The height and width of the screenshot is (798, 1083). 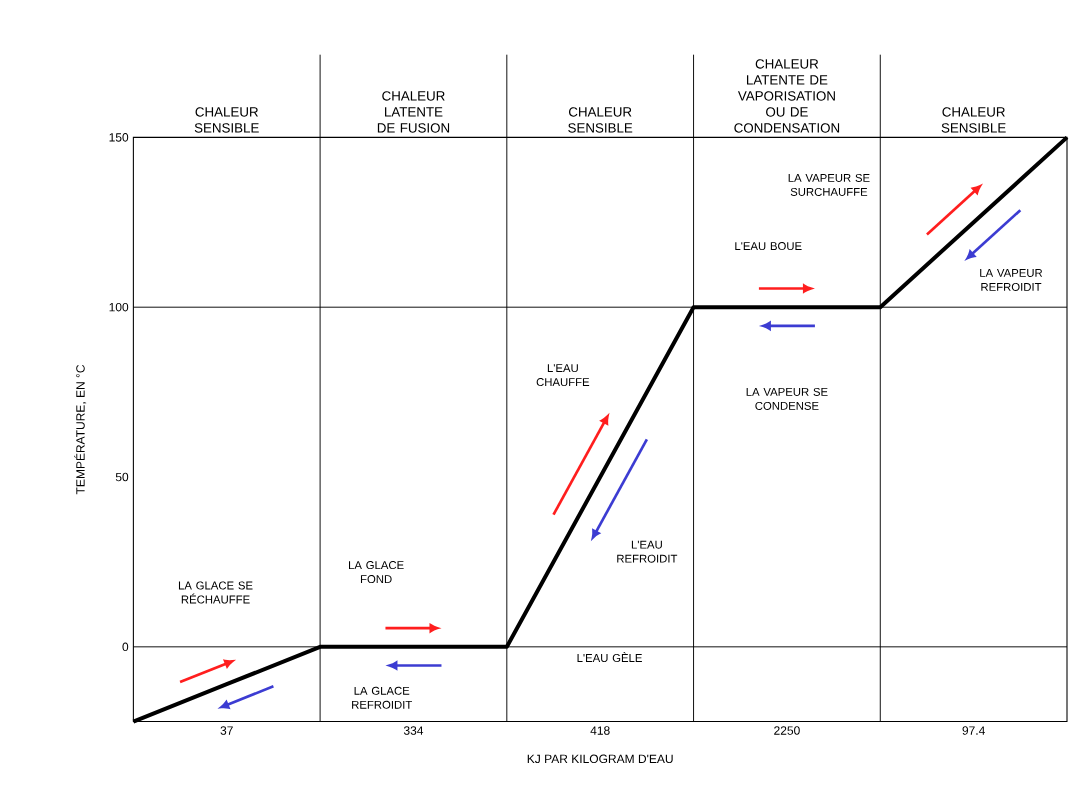 I want to click on annotation: L'EAU CHAUFFE, so click(x=563, y=375).